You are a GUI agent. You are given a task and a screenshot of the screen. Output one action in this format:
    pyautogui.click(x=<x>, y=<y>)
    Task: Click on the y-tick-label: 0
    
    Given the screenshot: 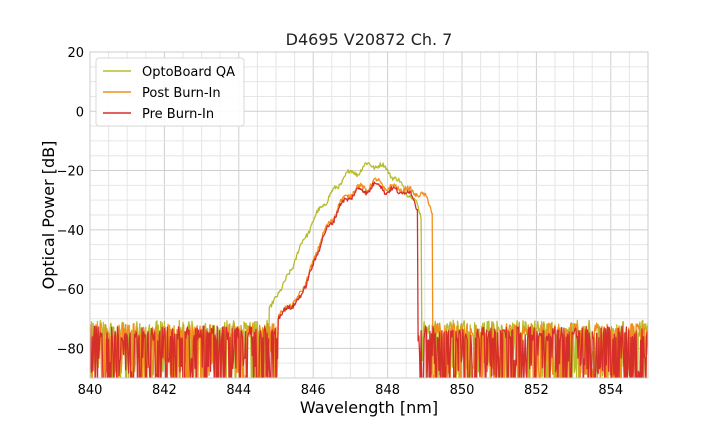 What is the action you would take?
    pyautogui.click(x=80, y=112)
    